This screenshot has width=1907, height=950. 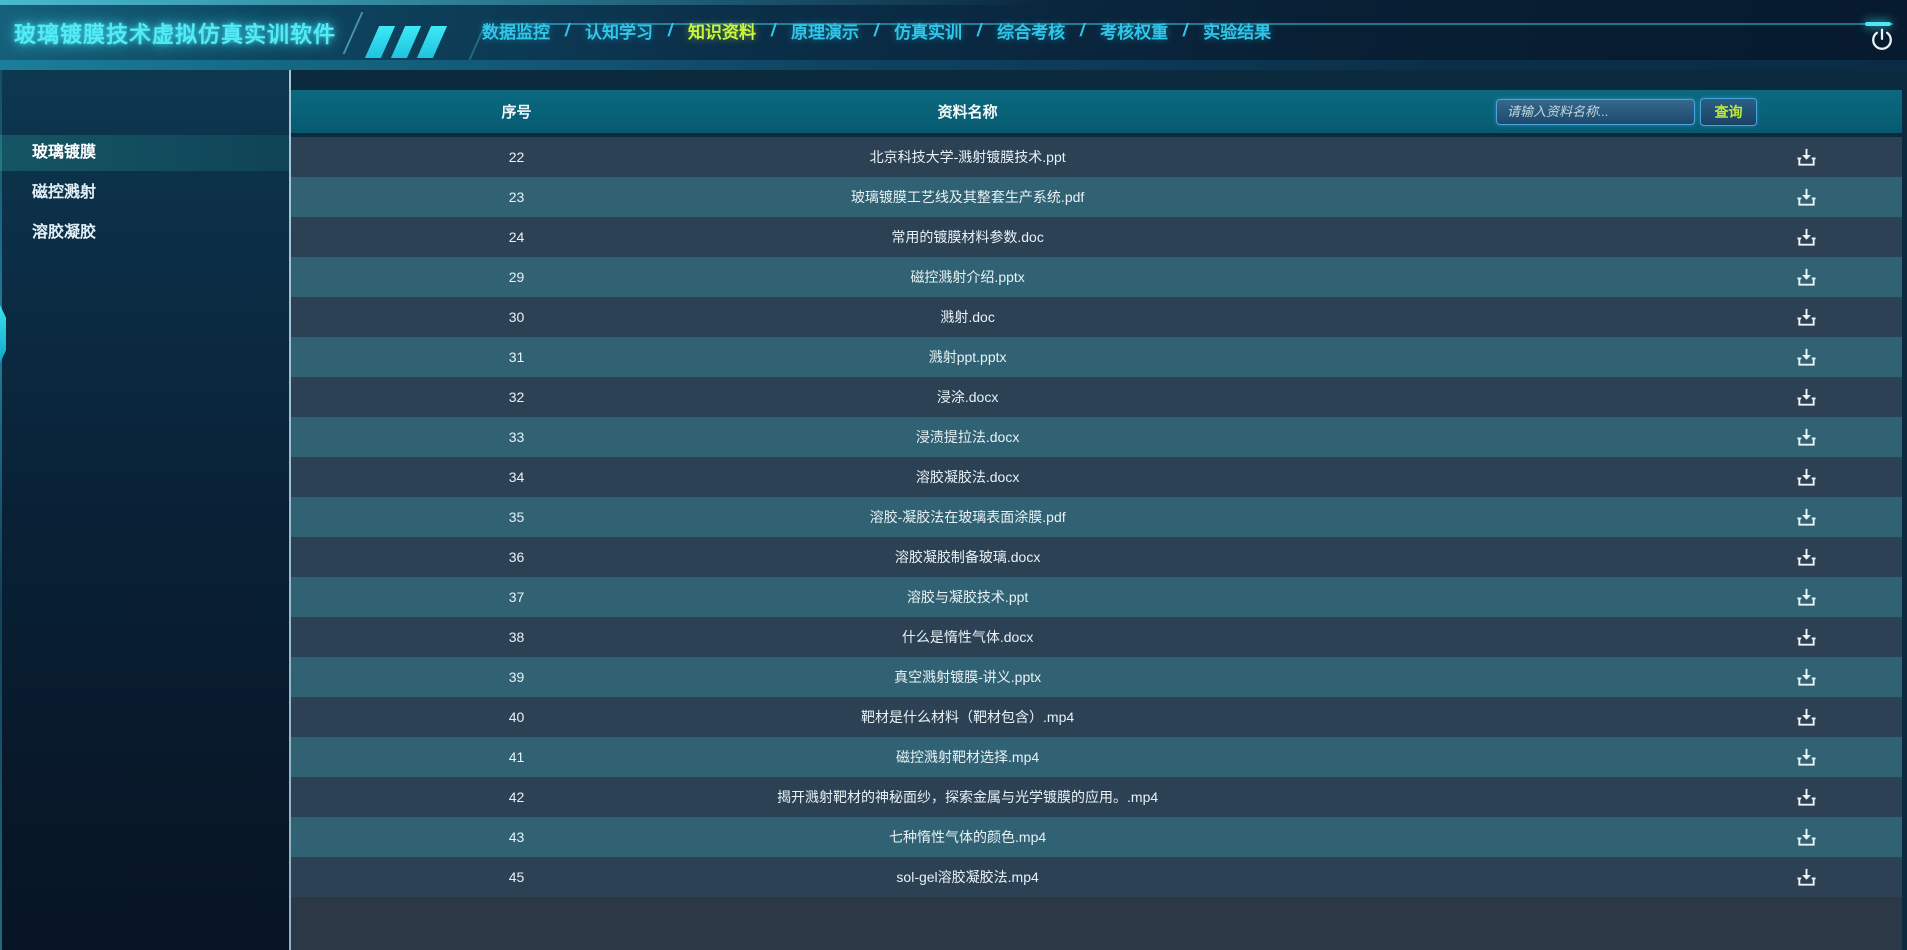 I want to click on sidebar-category-label: 玻璃镀膜, so click(x=64, y=152).